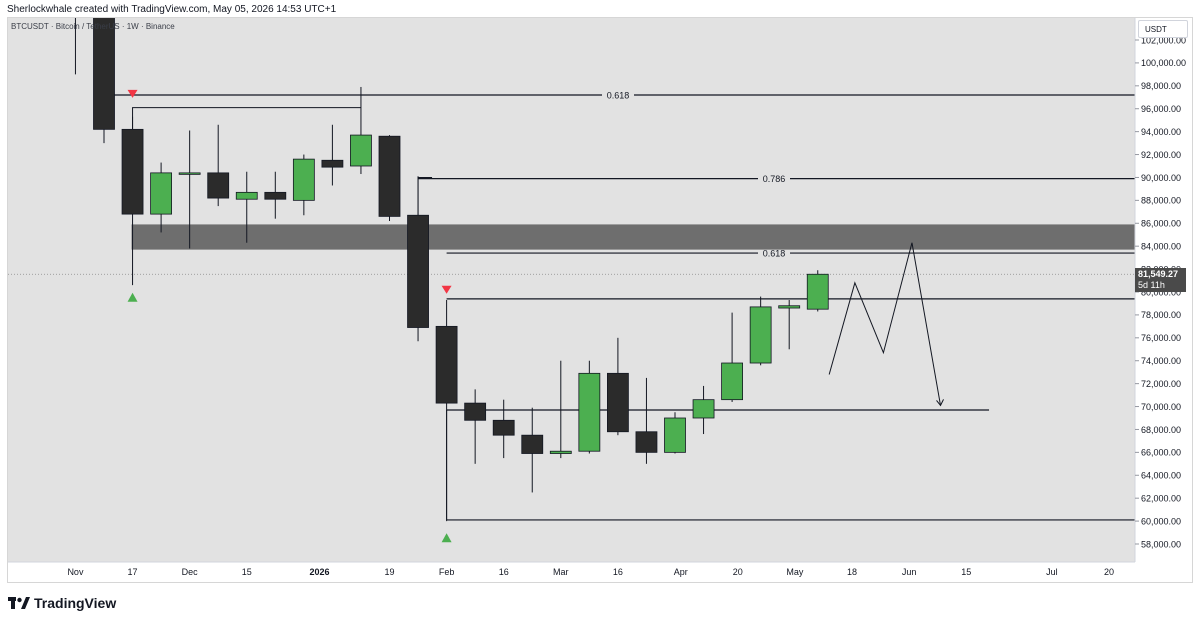 This screenshot has height=622, width=1200. What do you see at coordinates (1161, 246) in the screenshot?
I see `price-tick-label: 84,000.00` at bounding box center [1161, 246].